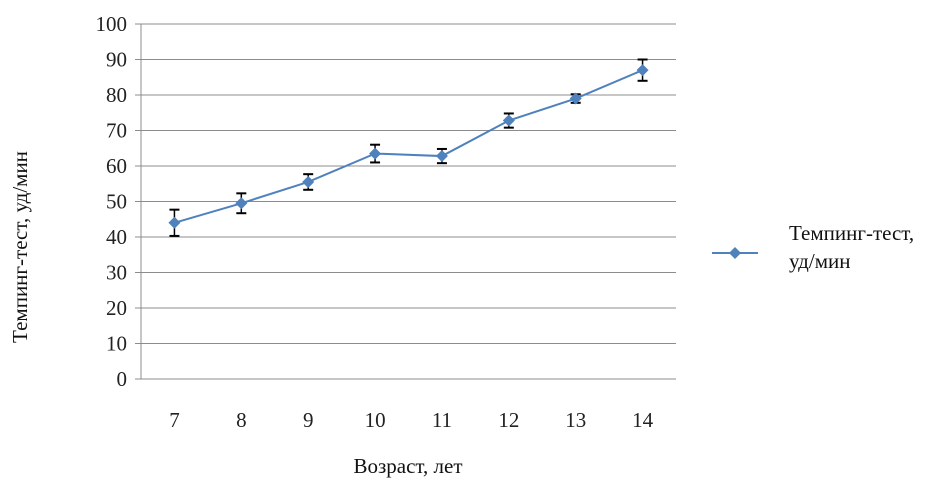 The height and width of the screenshot is (480, 949). What do you see at coordinates (442, 420) in the screenshot?
I see `x-tick-label-11: 11` at bounding box center [442, 420].